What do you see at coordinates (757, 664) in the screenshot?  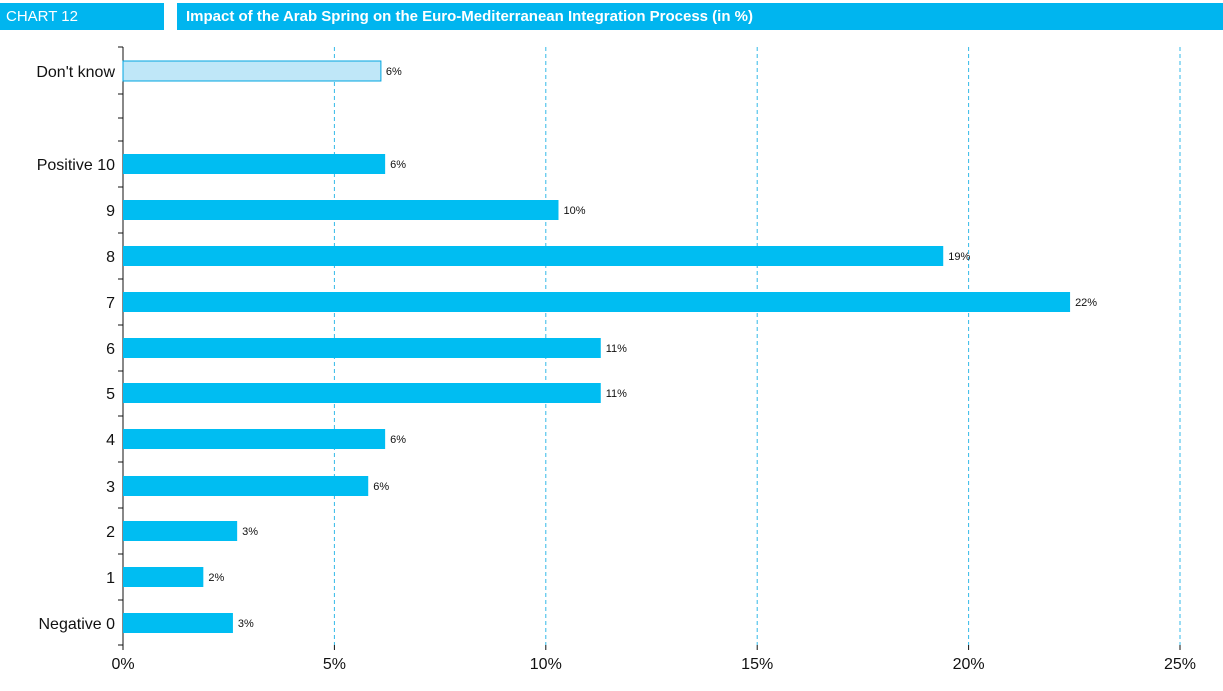 I see `x-tick-label: 15%` at bounding box center [757, 664].